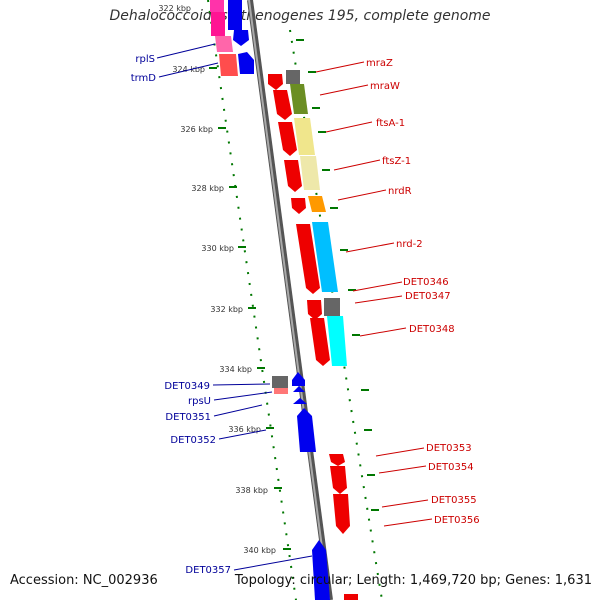 This screenshot has width=600, height=600. What do you see at coordinates (432, 329) in the screenshot?
I see `gene-label-right: DET0348` at bounding box center [432, 329].